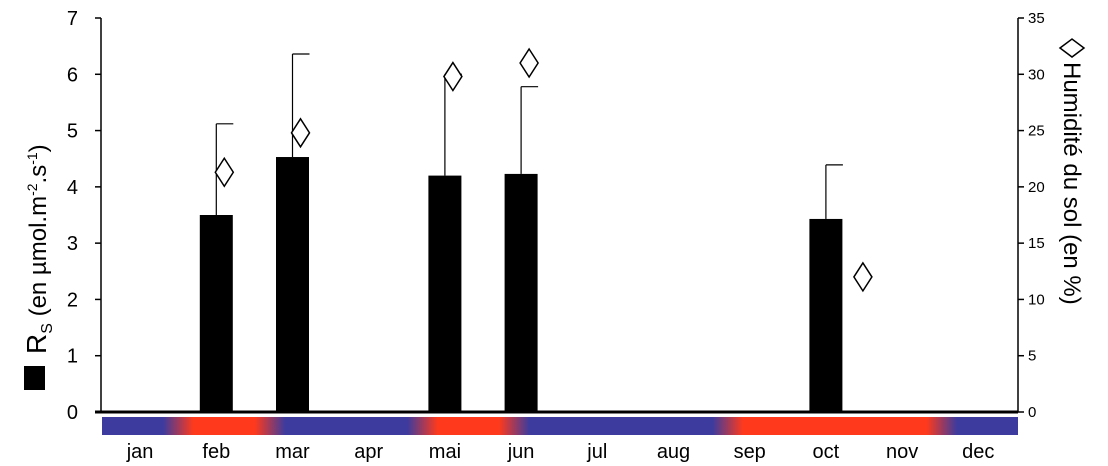  Describe the element at coordinates (826, 315) in the screenshot. I see `bar-oct` at that location.